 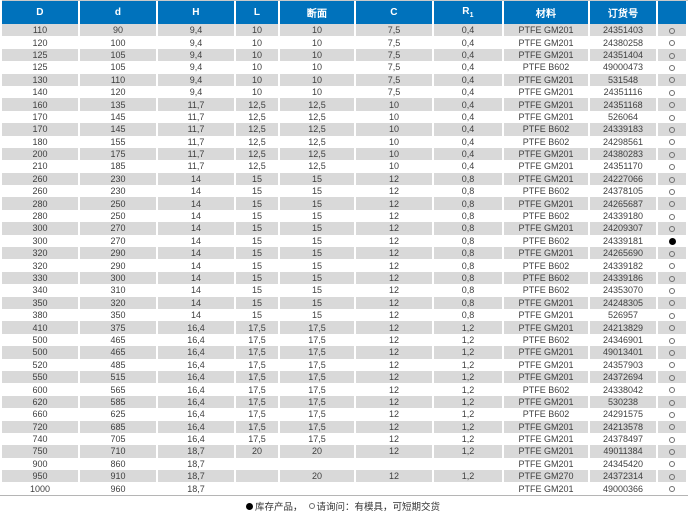 What do you see at coordinates (394, 166) in the screenshot?
I see `cell-C: 10` at bounding box center [394, 166].